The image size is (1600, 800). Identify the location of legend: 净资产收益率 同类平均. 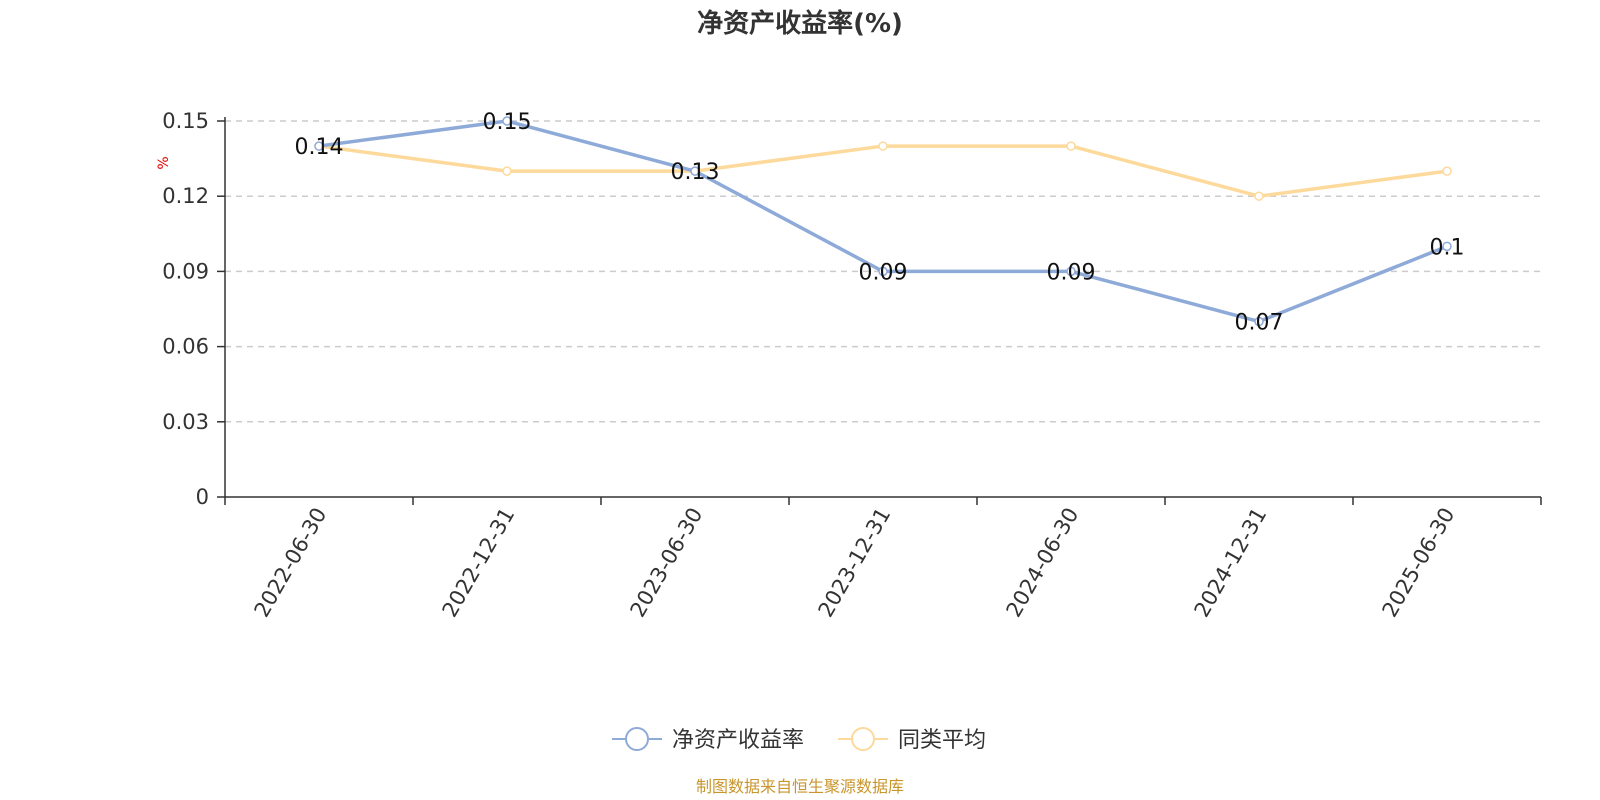
(799, 740).